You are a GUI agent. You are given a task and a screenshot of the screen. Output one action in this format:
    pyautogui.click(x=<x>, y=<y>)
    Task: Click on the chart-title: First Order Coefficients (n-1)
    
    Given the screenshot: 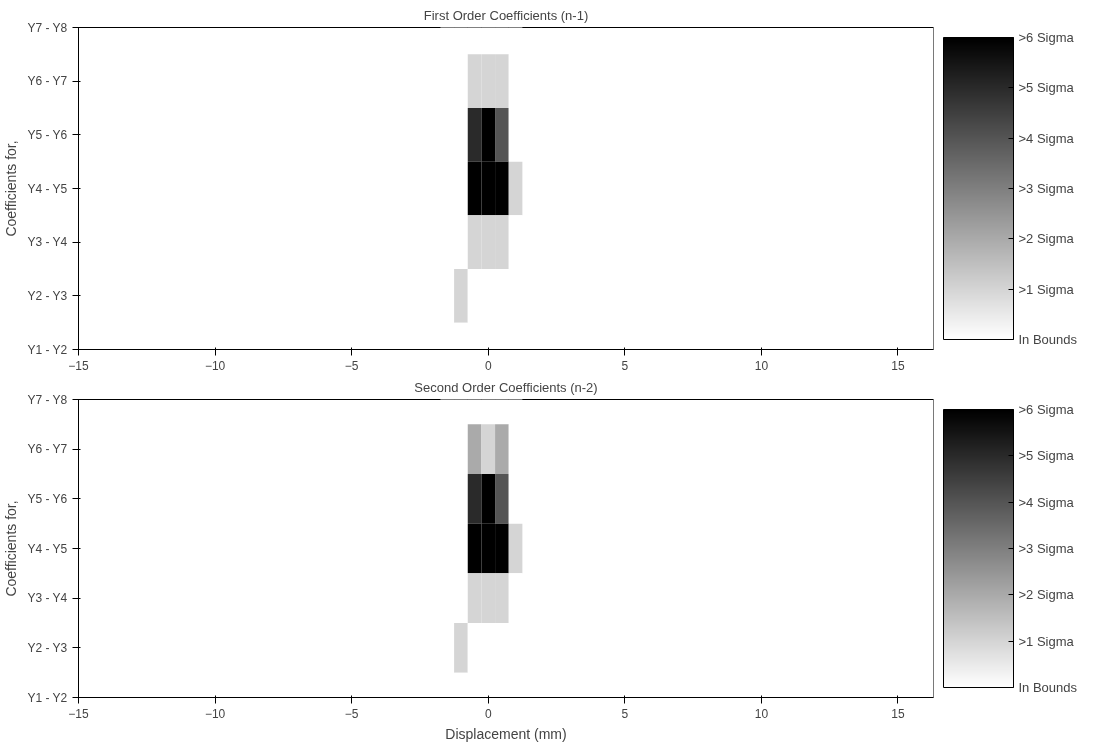 What is the action you would take?
    pyautogui.click(x=506, y=15)
    